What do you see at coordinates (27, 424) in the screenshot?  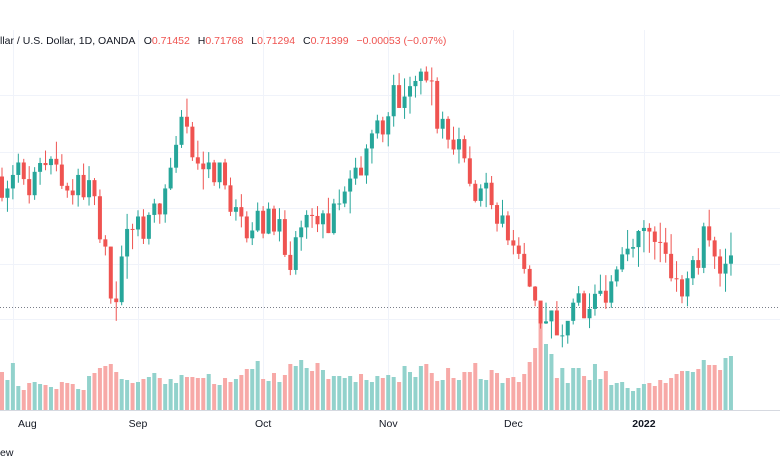 I see `x-tick-label: Aug` at bounding box center [27, 424].